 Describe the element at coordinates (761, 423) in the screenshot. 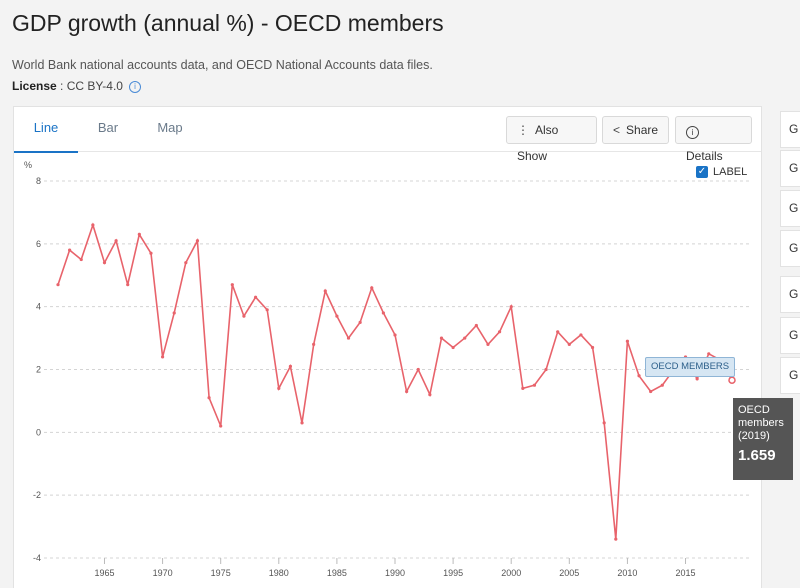

I see `tooltip-name-line2: members` at that location.